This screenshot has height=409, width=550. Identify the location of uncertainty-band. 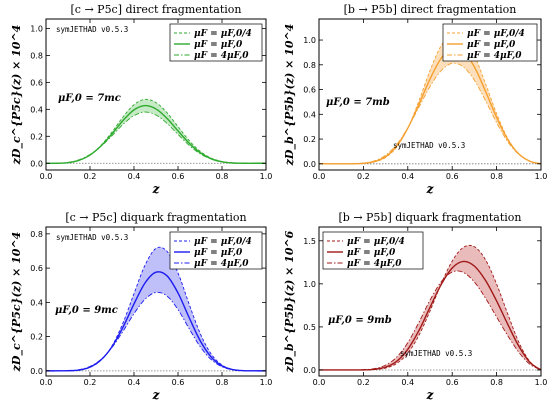
(156, 131).